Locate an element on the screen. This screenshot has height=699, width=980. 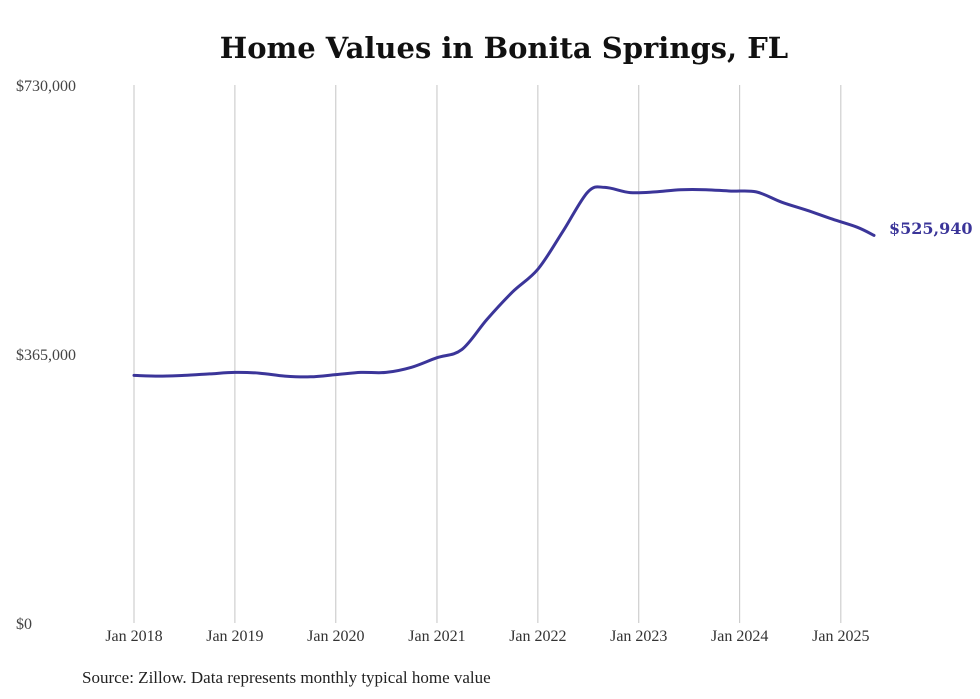
y-axis-ticks: $0 $365,000 $730,000 is located at coordinates (46, 355).